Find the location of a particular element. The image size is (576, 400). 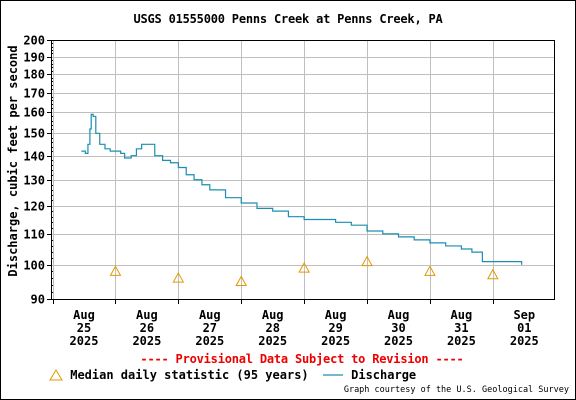

median-triangle-icon is located at coordinates (56, 375).